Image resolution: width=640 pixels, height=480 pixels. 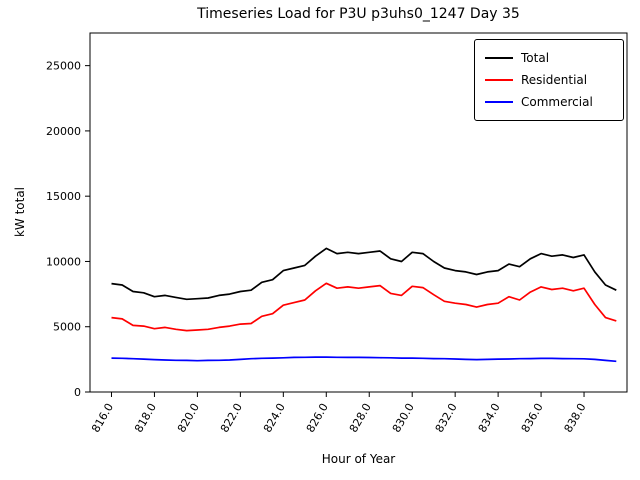 What do you see at coordinates (77, 392) in the screenshot?
I see `y-tick-label: 0` at bounding box center [77, 392].